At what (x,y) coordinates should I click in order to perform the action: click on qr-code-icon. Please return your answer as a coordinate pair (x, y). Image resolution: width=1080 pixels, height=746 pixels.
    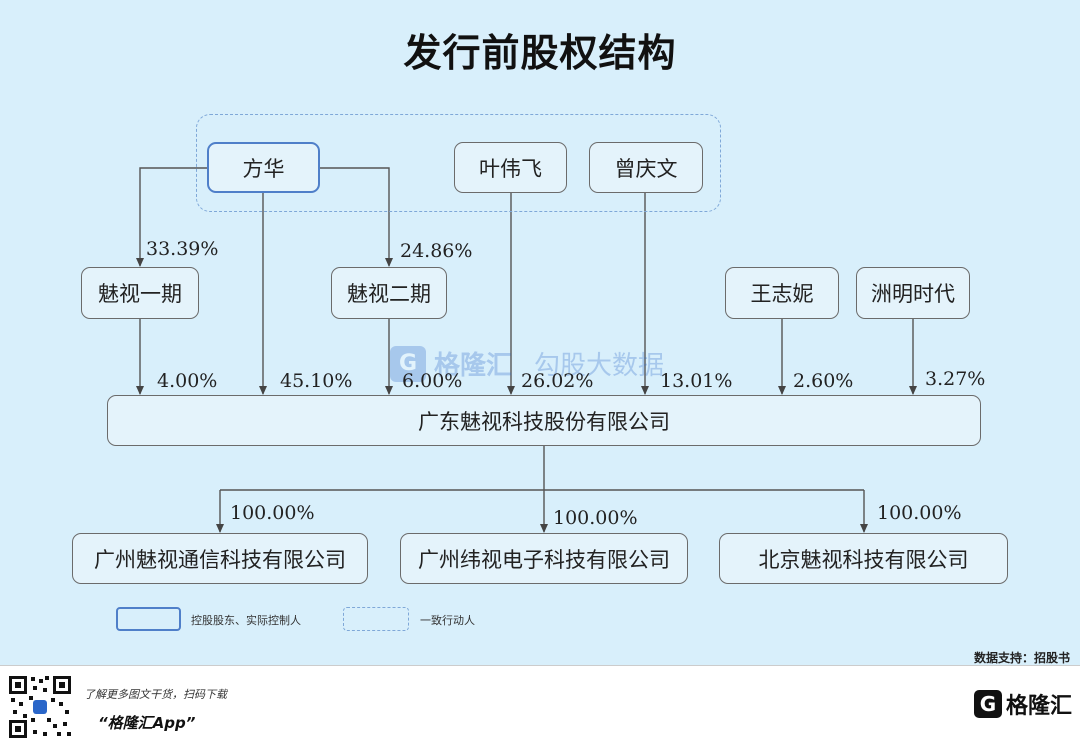
    Looking at the image, I should click on (40, 707).